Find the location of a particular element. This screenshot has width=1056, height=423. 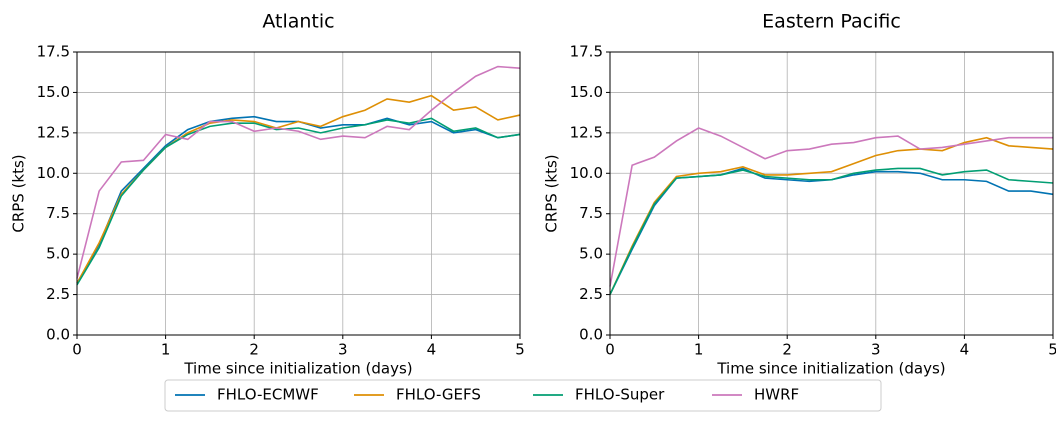

legend-label: FHLO-GEFS is located at coordinates (438, 395).